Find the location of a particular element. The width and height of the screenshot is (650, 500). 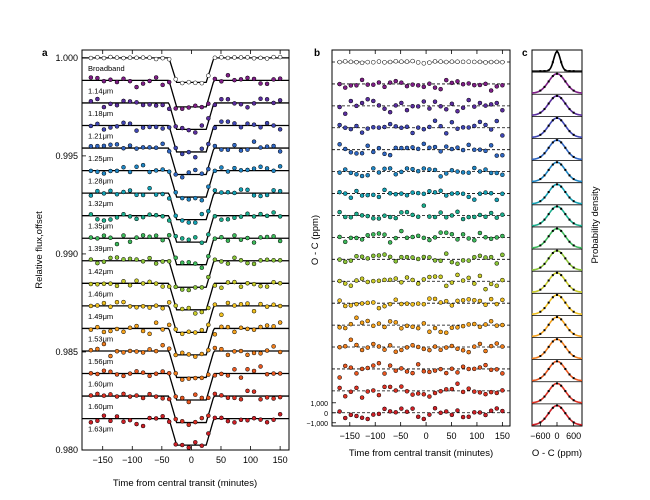

panel-c-xlabel: O - C (ppm) is located at coordinates (557, 453).